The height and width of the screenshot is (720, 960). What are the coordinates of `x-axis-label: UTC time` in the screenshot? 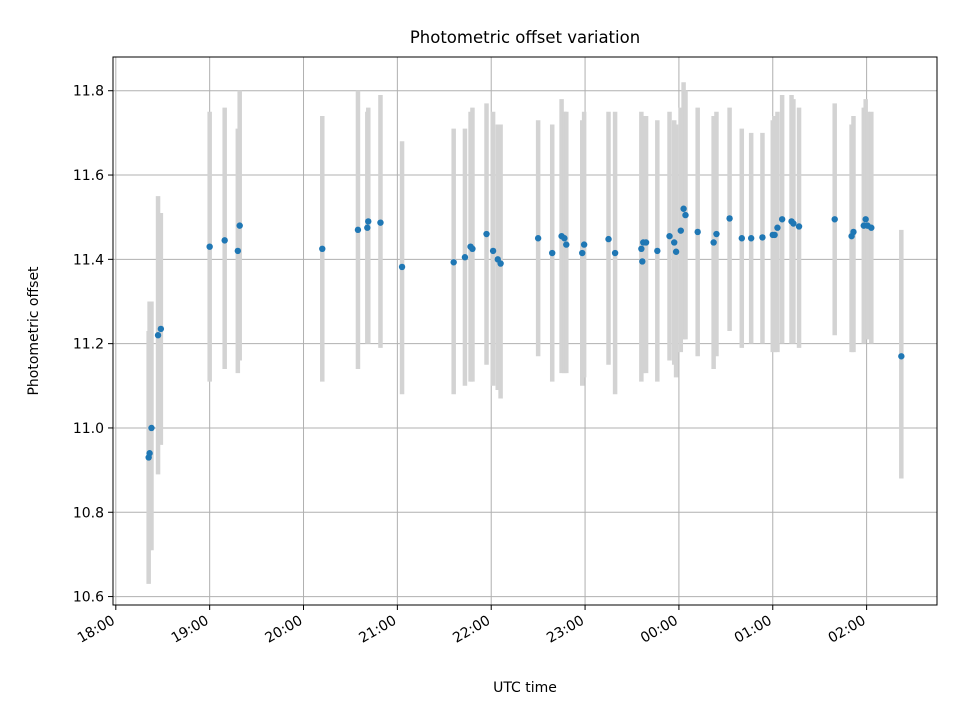 It's located at (525, 688).